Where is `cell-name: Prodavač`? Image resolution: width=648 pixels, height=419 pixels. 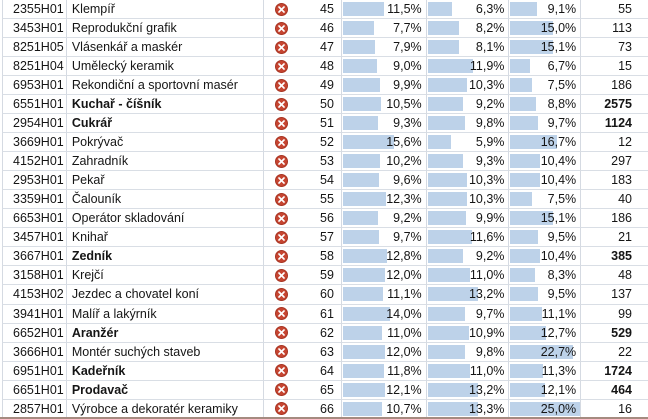
cell-name: Prodavač is located at coordinates (165, 390).